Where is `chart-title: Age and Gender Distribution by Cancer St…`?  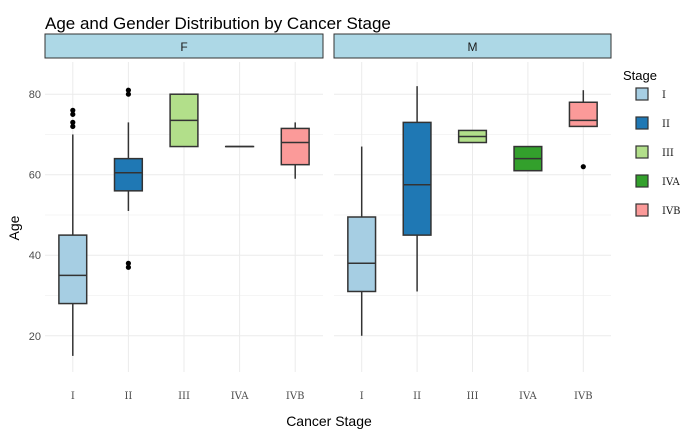
chart-title: Age and Gender Distribution by Cancer St… is located at coordinates (218, 23).